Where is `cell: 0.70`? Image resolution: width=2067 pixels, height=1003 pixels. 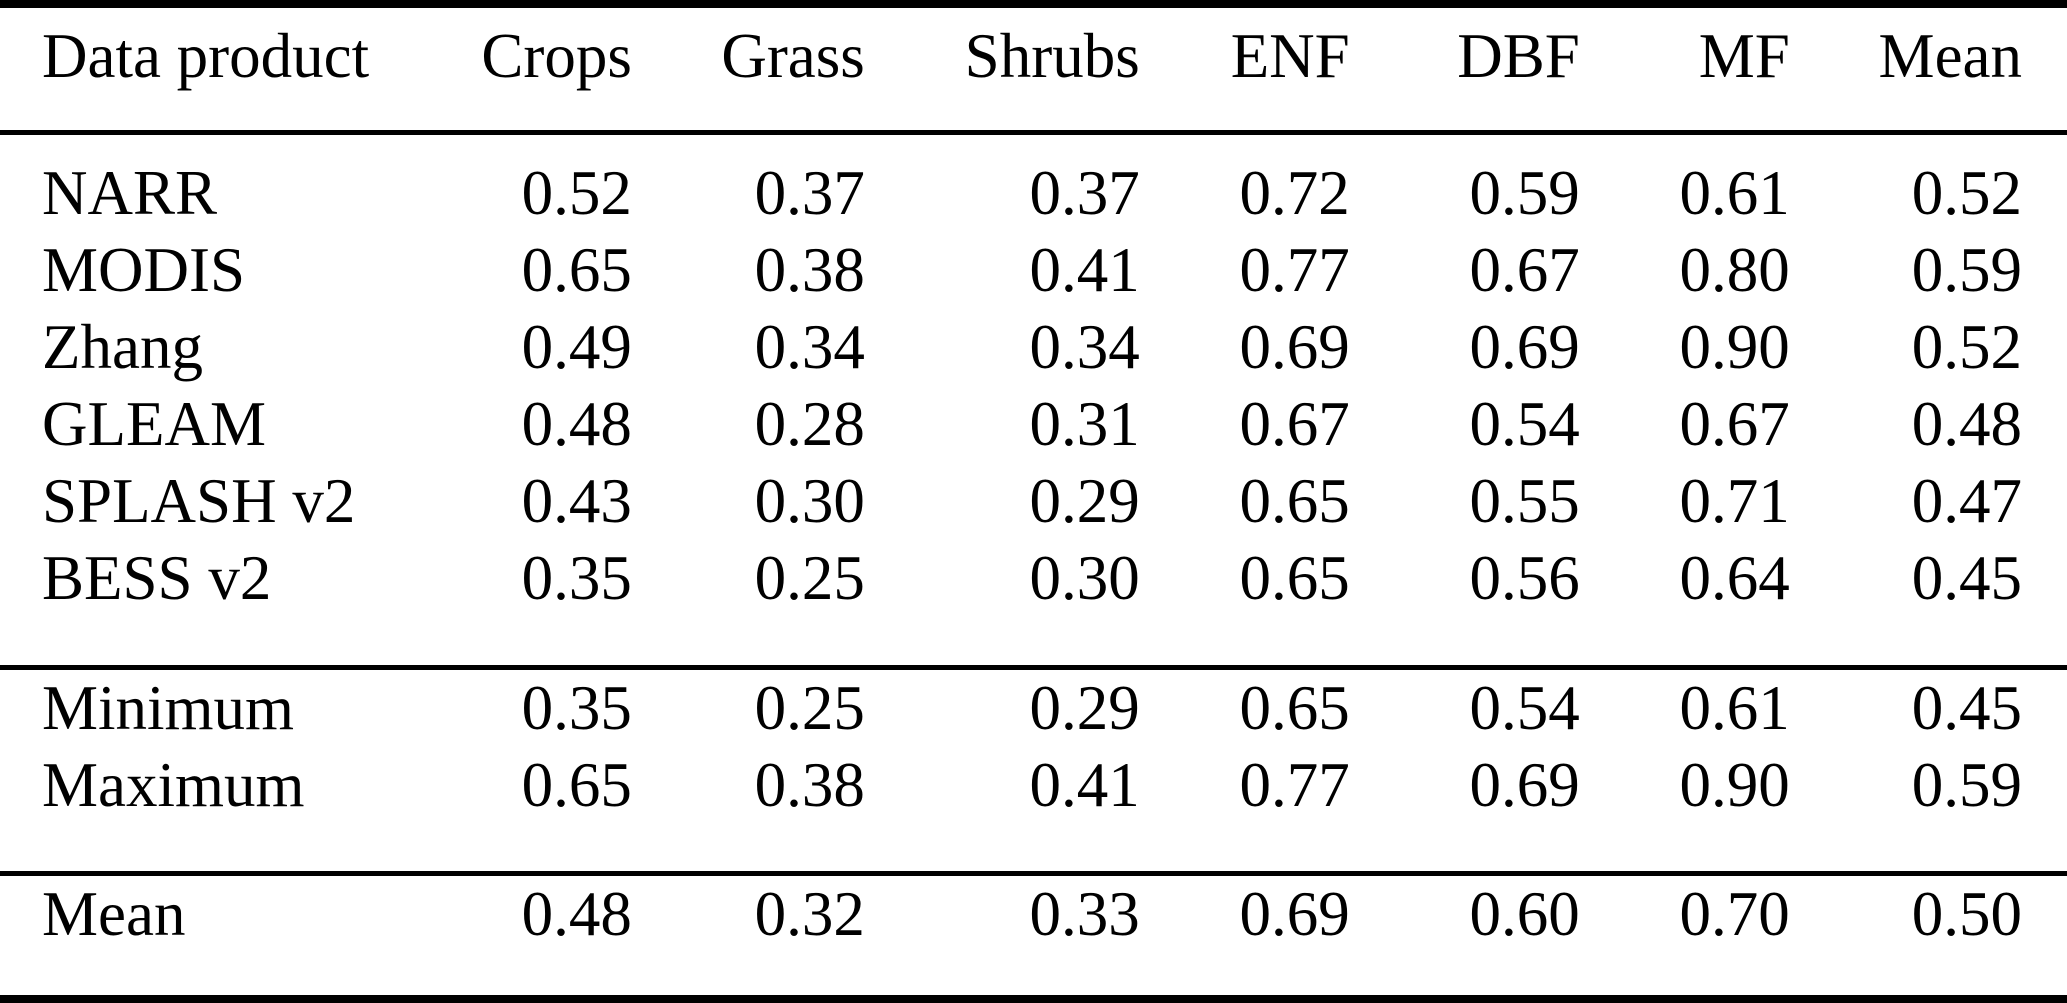
cell: 0.70 is located at coordinates (1684, 935).